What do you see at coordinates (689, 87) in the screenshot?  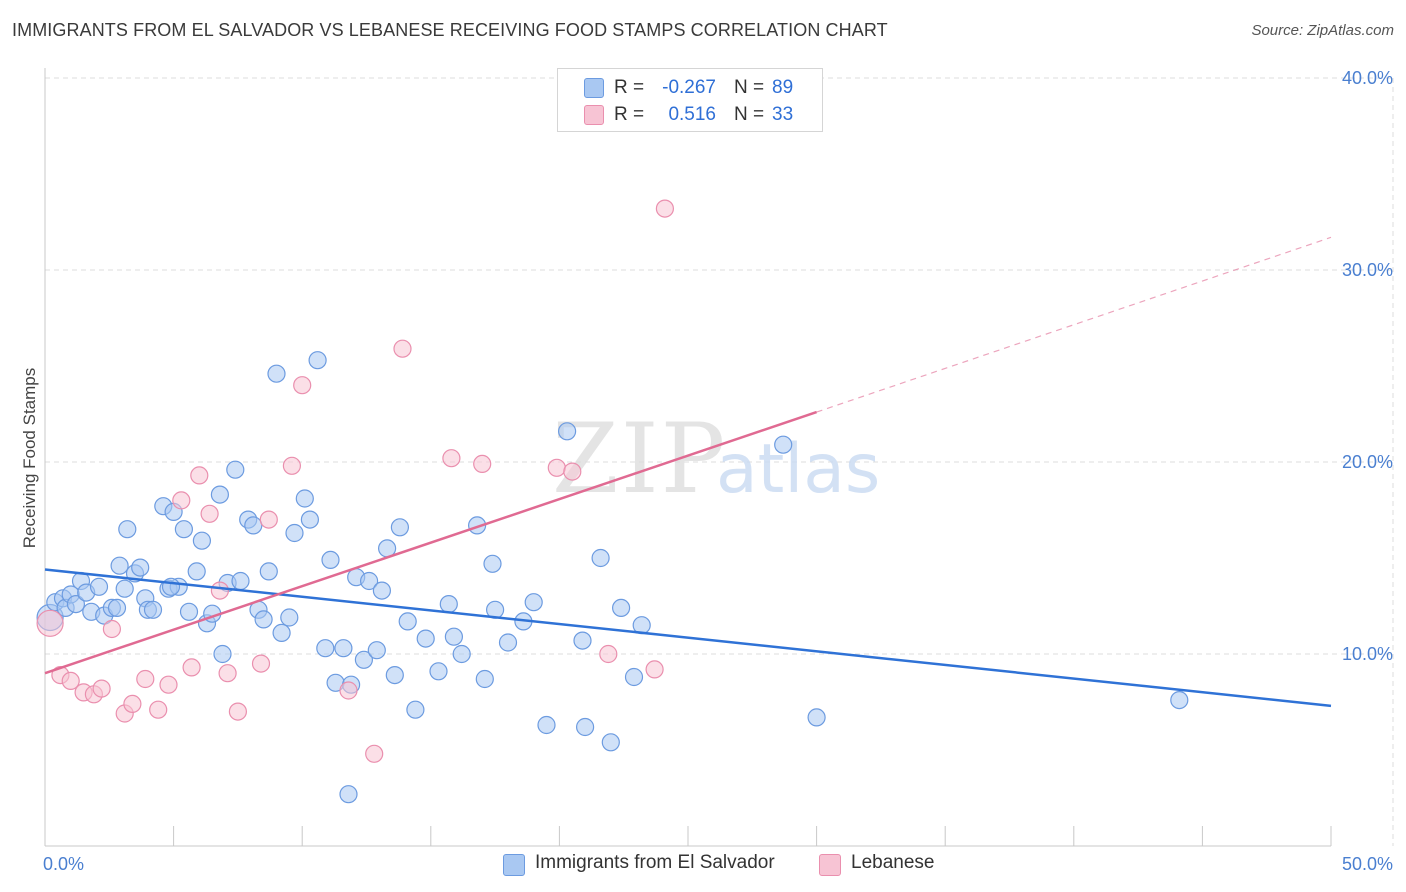 I see `legend-r-value: -0.267` at bounding box center [689, 87].